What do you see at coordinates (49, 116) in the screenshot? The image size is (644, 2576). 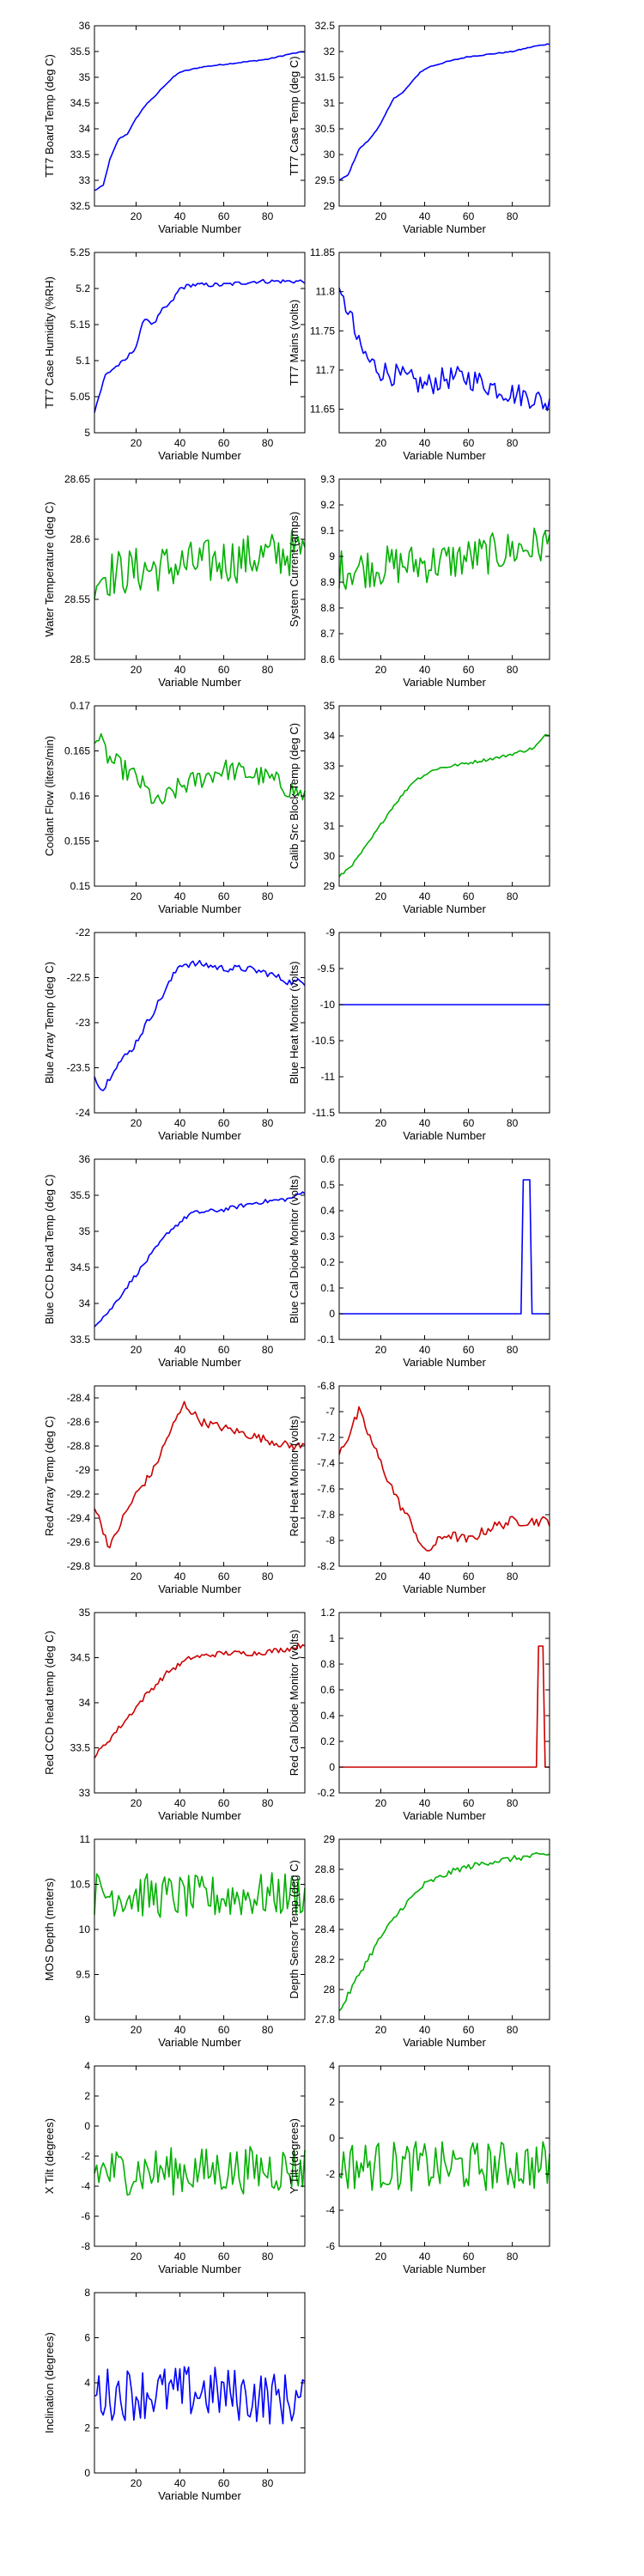 I see `y-axis-label: TT7 Board Temp (deg C)` at bounding box center [49, 116].